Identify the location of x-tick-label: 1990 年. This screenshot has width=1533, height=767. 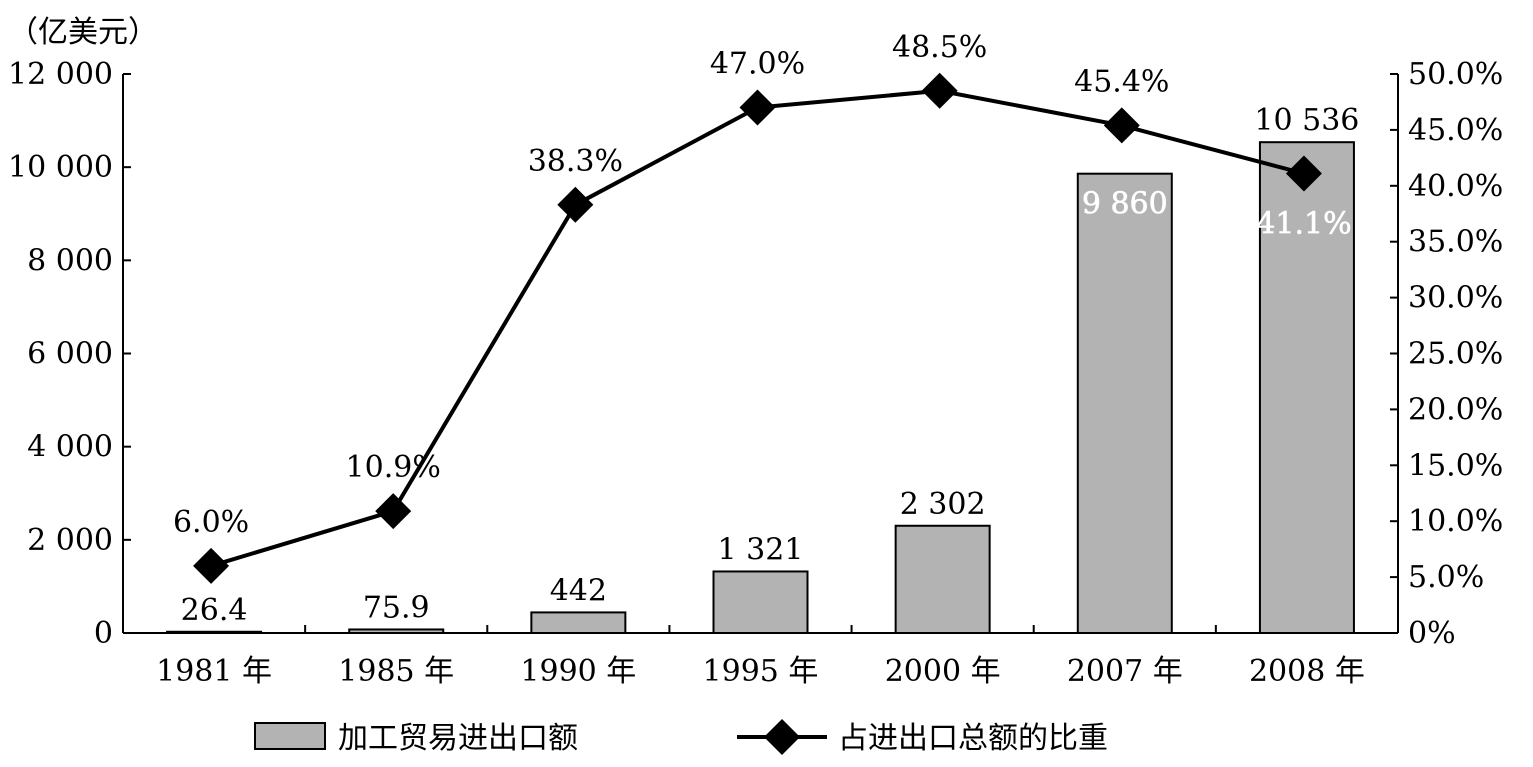
(578, 671).